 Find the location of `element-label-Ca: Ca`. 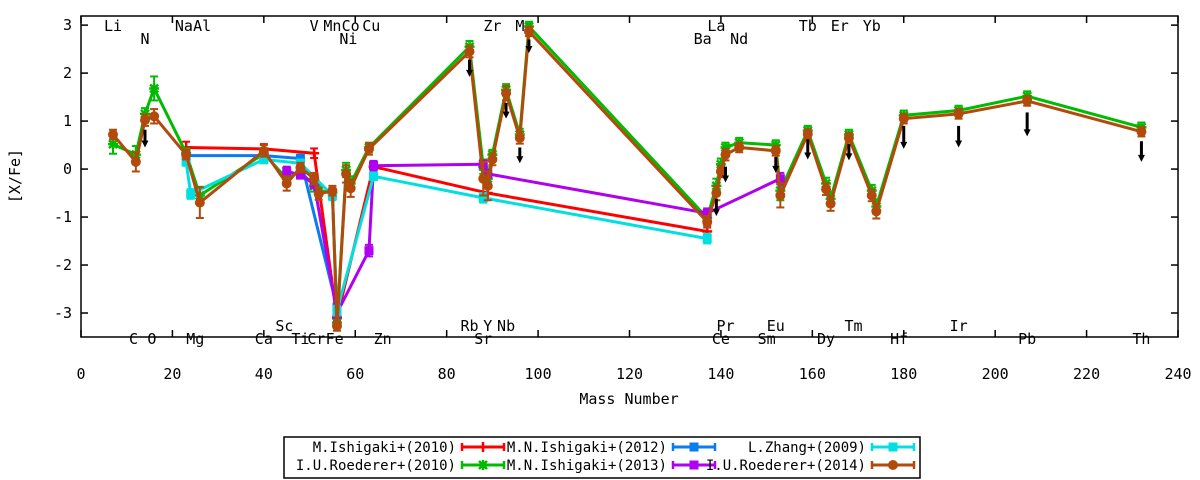

element-label-Ca: Ca is located at coordinates (264, 339).